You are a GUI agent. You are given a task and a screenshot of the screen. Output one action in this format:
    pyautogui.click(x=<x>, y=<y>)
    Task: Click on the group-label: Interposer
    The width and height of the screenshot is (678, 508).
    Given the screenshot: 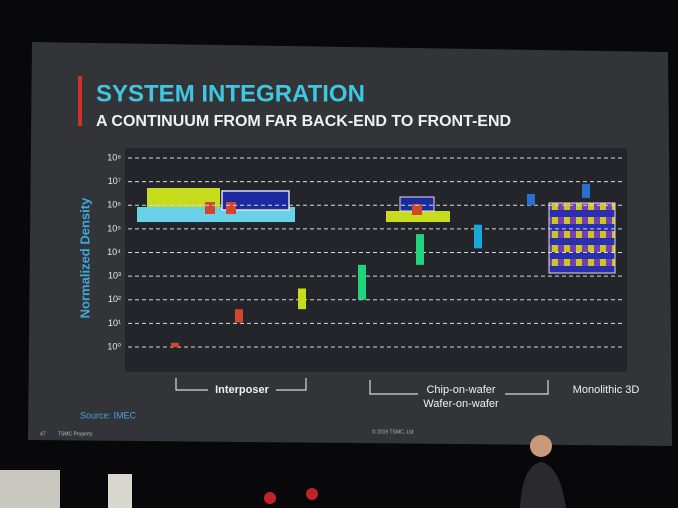 What is the action you would take?
    pyautogui.click(x=242, y=390)
    